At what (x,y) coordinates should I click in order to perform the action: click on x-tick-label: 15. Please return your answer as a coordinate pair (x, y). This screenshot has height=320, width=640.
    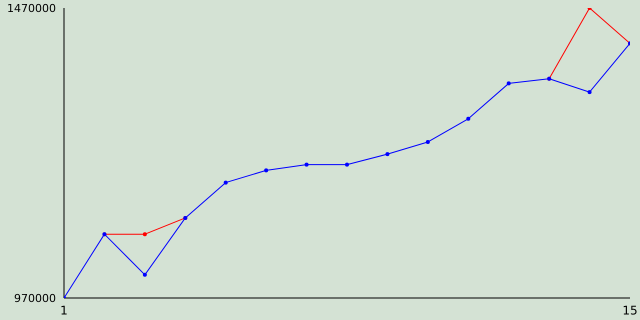
    Looking at the image, I should click on (630, 311).